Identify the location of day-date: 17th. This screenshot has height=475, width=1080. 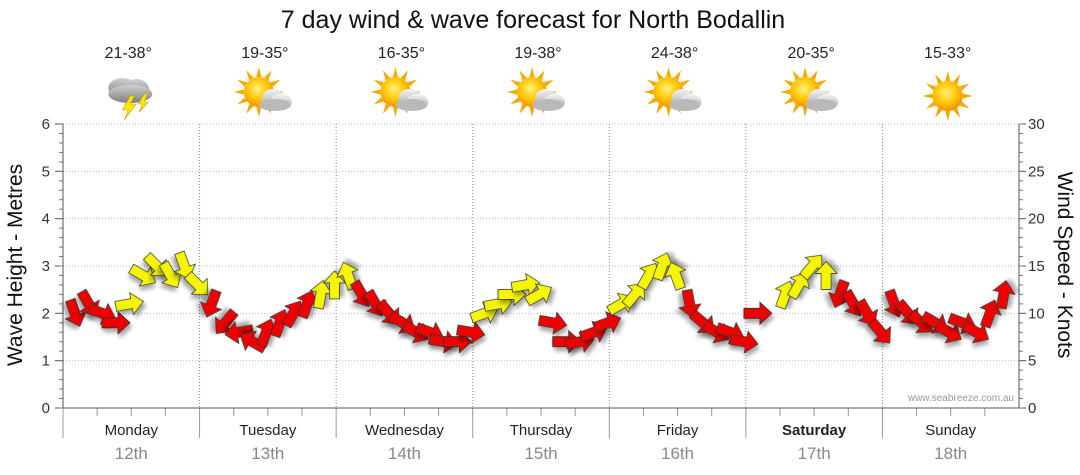
(814, 453).